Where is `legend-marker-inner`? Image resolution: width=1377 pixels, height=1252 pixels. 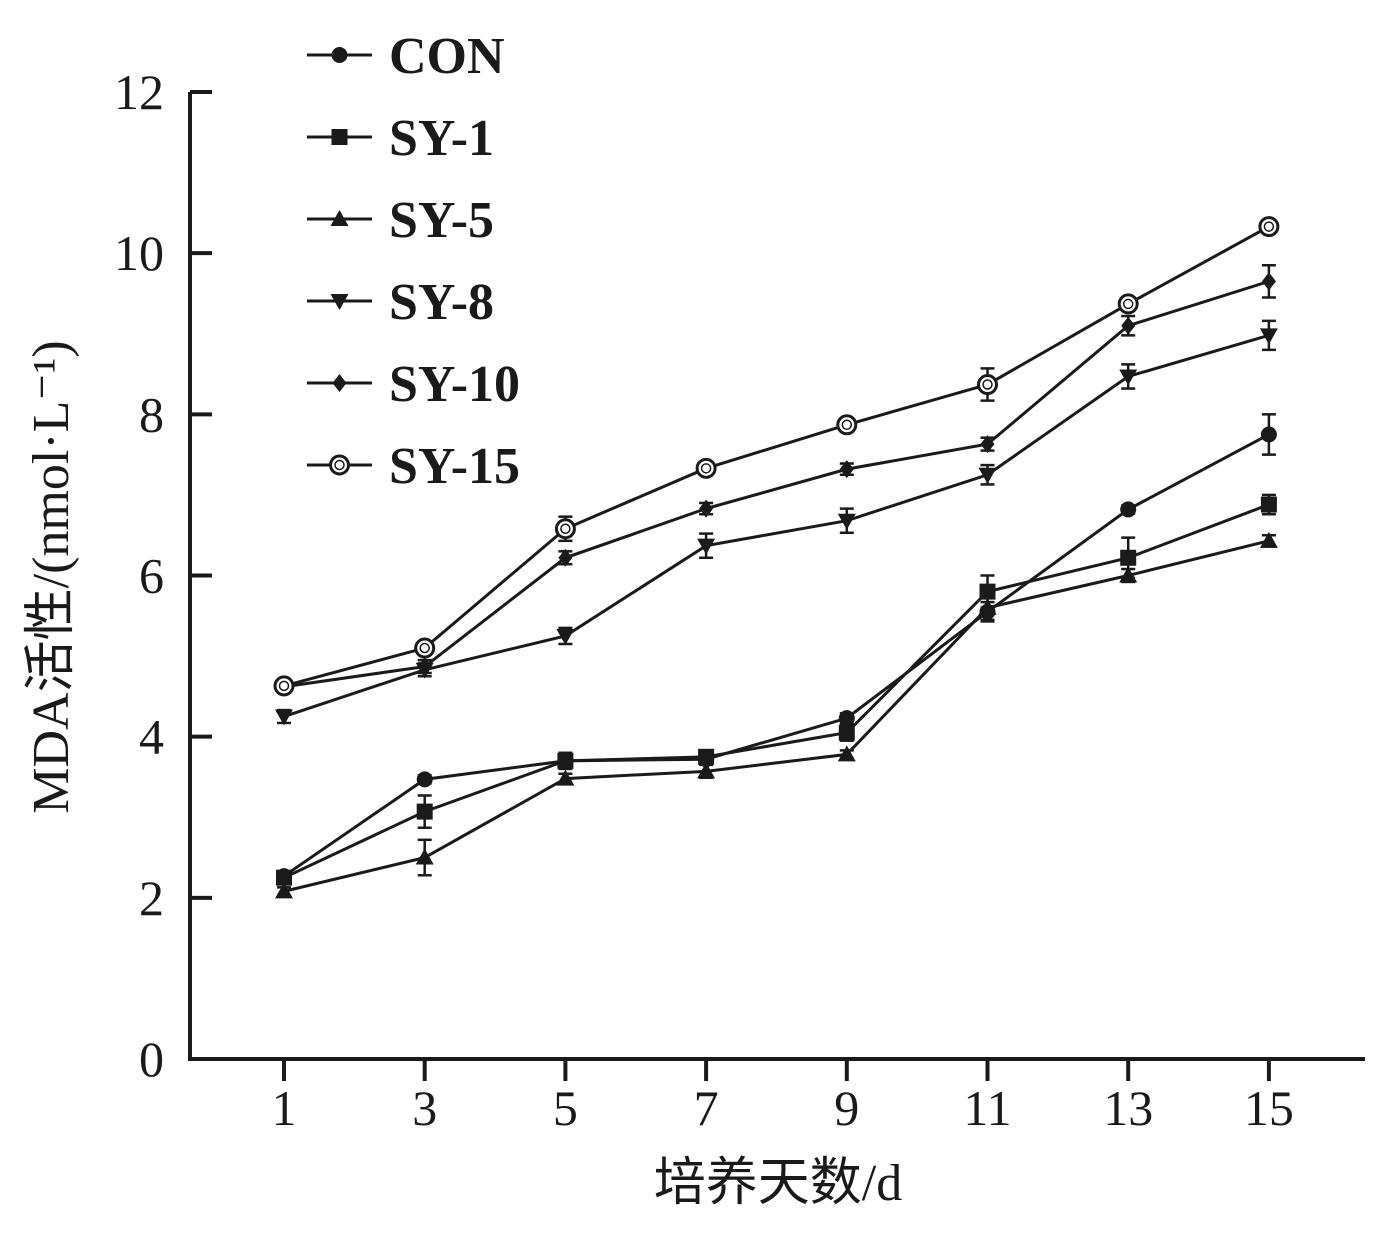
legend-marker-inner is located at coordinates (339, 465).